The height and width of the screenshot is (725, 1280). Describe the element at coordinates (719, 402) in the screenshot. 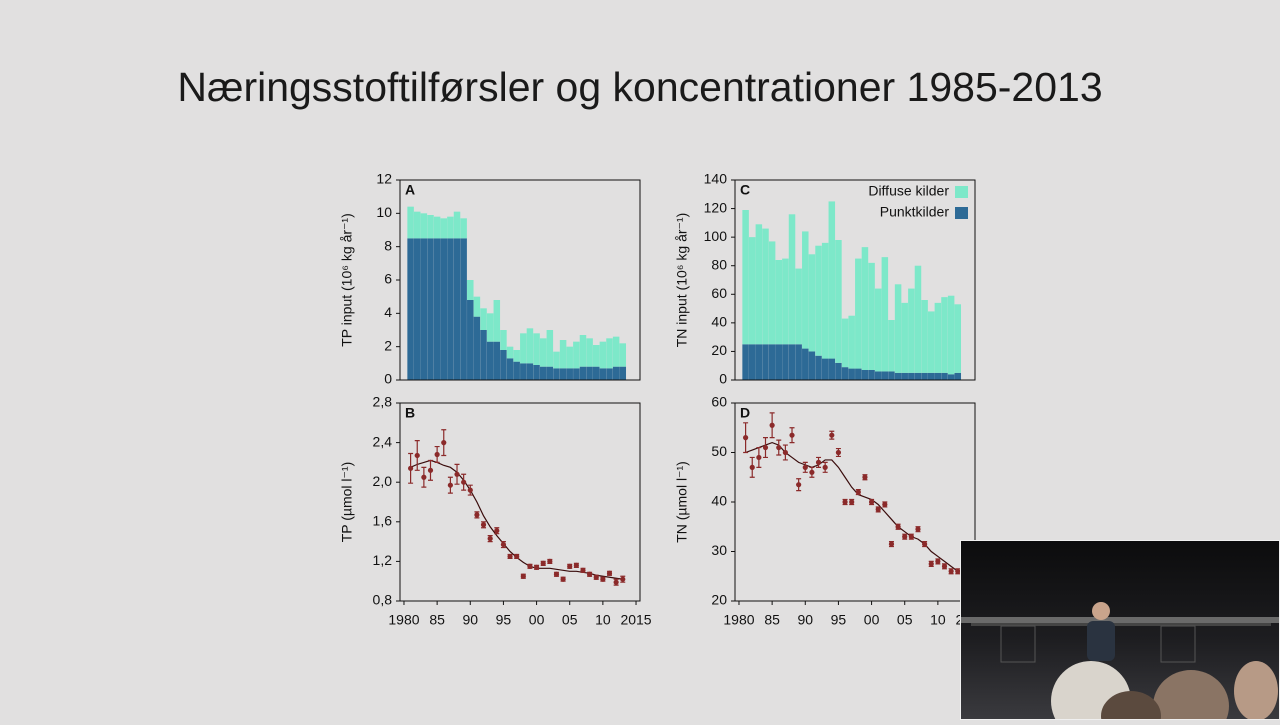

I see `y-tick-label: 60` at that location.